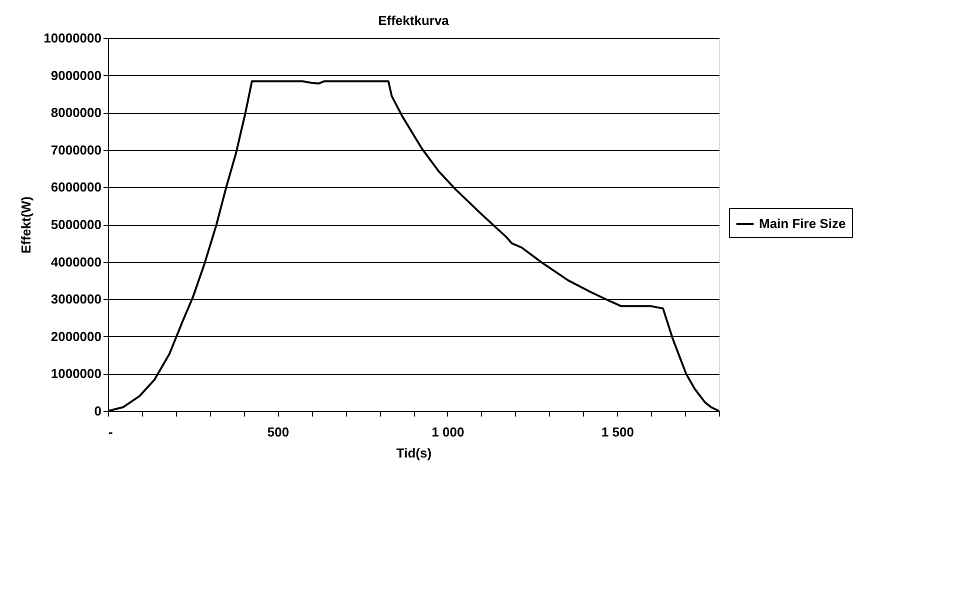  What do you see at coordinates (26, 225) in the screenshot?
I see `y-axis-title: Effekt(W)` at bounding box center [26, 225].